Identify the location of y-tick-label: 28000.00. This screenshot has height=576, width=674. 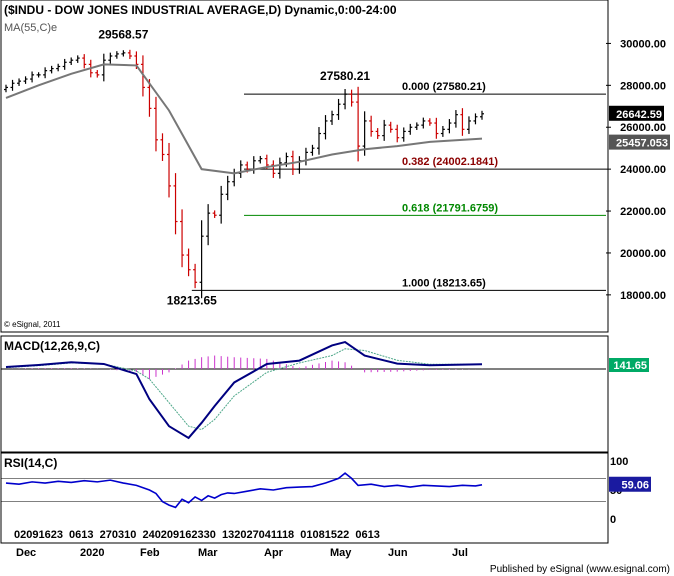
(643, 86).